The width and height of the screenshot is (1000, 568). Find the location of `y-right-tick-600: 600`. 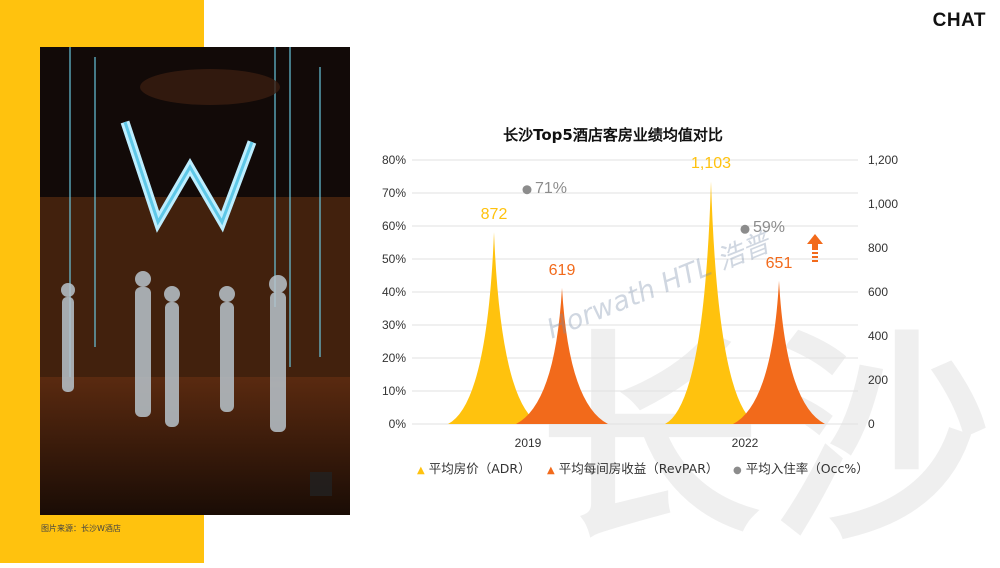

y-right-tick-600: 600 is located at coordinates (878, 292).